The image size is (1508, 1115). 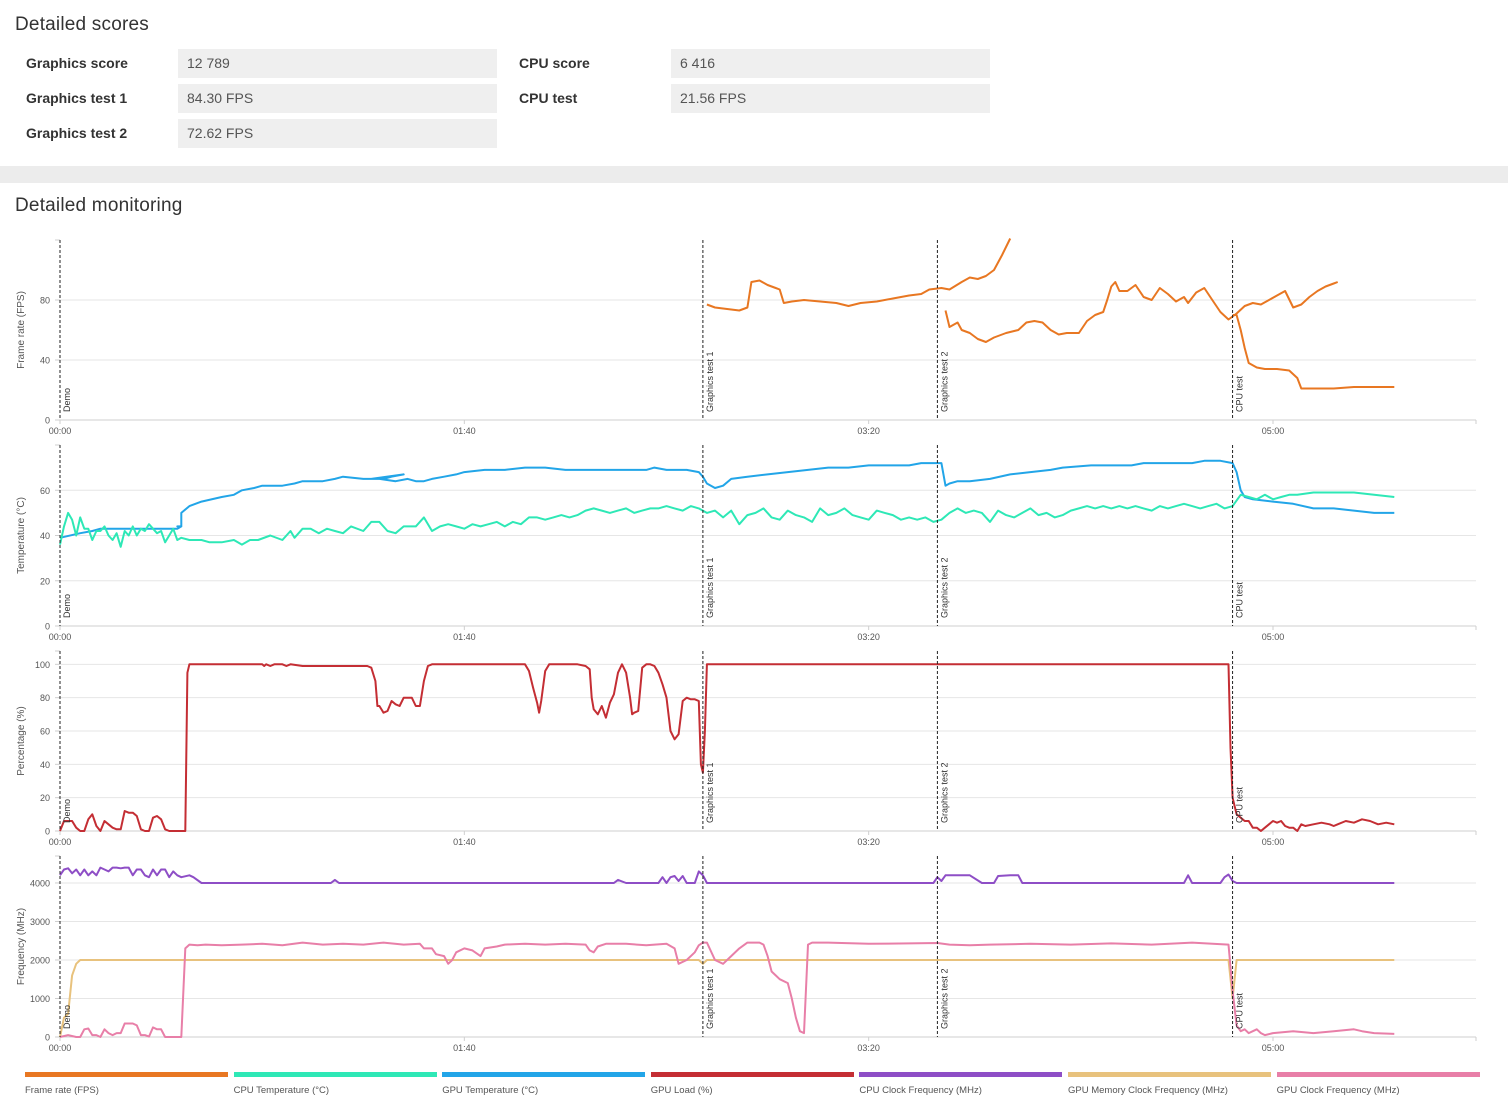 I want to click on legend-label: GPU Temperature (°C), so click(x=490, y=1090).